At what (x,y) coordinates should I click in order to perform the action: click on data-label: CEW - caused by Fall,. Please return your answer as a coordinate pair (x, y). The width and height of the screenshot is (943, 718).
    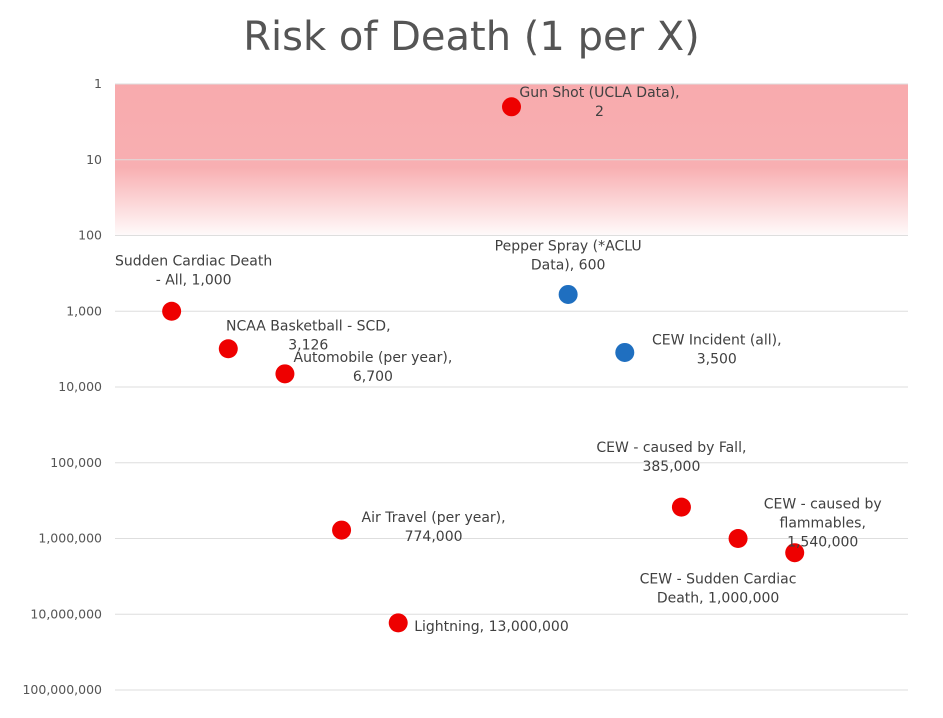
    Looking at the image, I should click on (671, 448).